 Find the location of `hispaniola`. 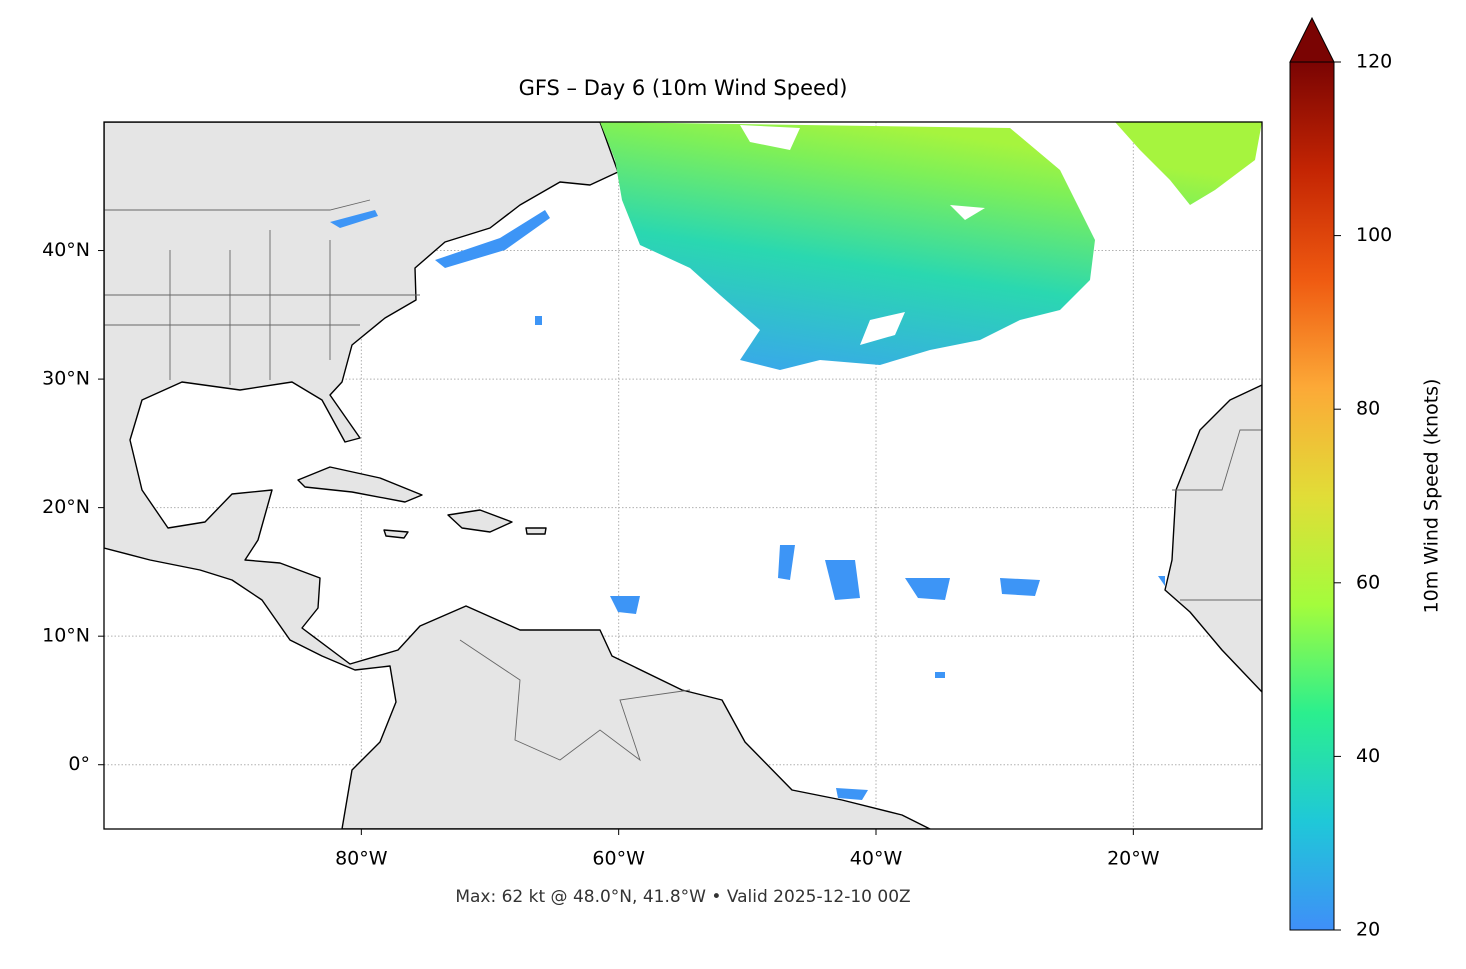

hispaniola is located at coordinates (480, 521).